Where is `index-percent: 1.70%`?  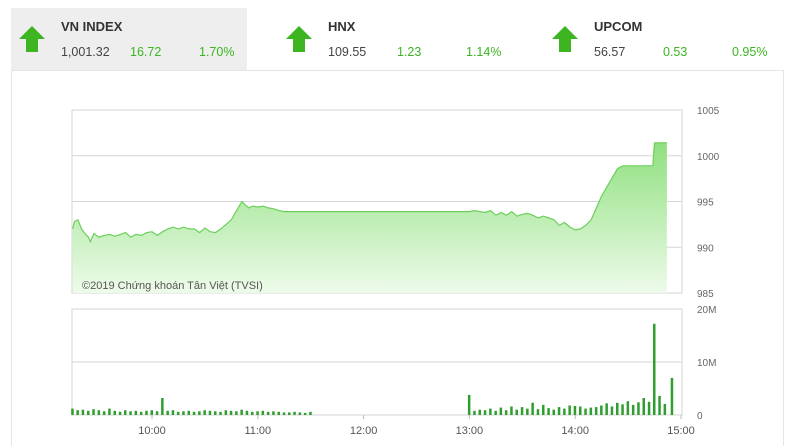 index-percent: 1.70% is located at coordinates (217, 52).